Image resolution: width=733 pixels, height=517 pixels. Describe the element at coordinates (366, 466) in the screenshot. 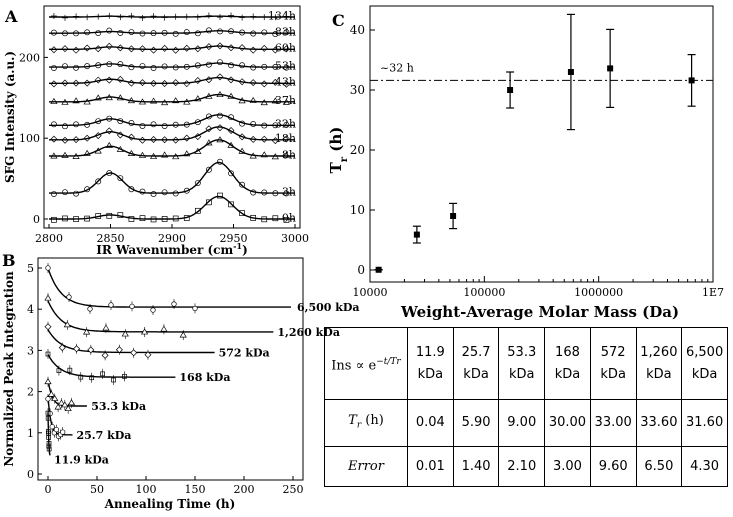

I see `table-header-error: Error` at that location.